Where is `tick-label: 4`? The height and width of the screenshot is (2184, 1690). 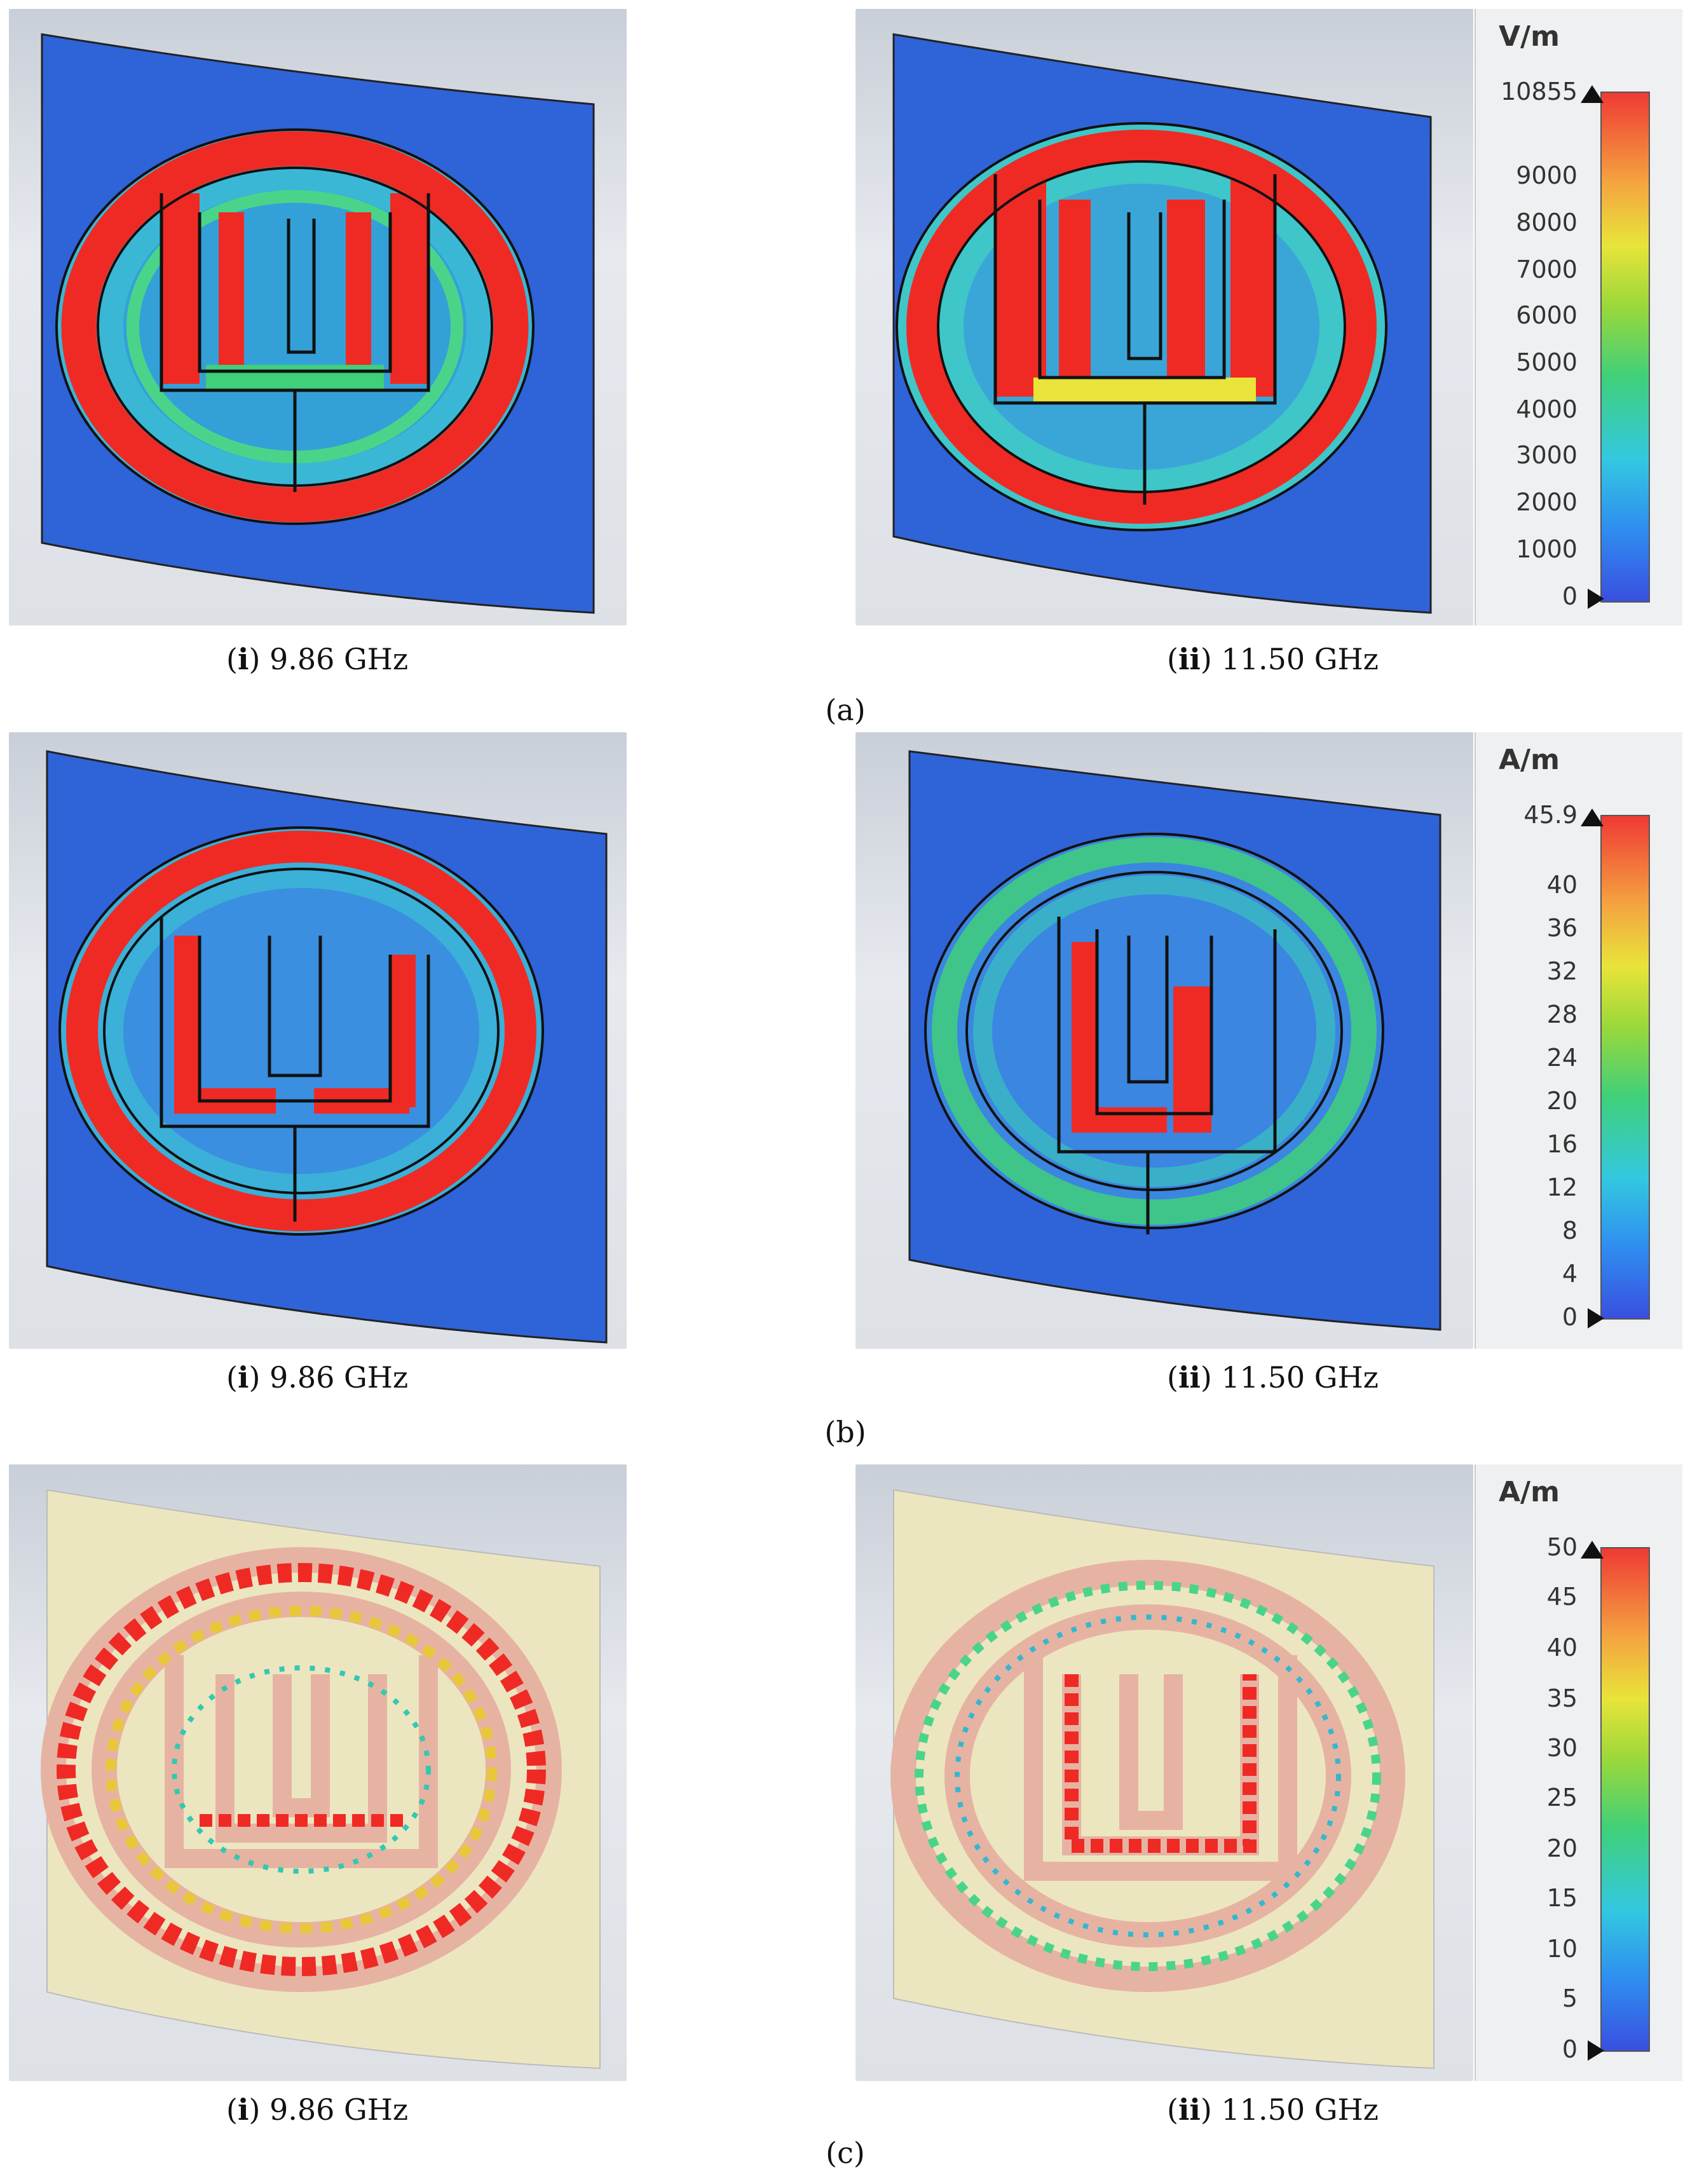
tick-label: 4 is located at coordinates (1570, 1274).